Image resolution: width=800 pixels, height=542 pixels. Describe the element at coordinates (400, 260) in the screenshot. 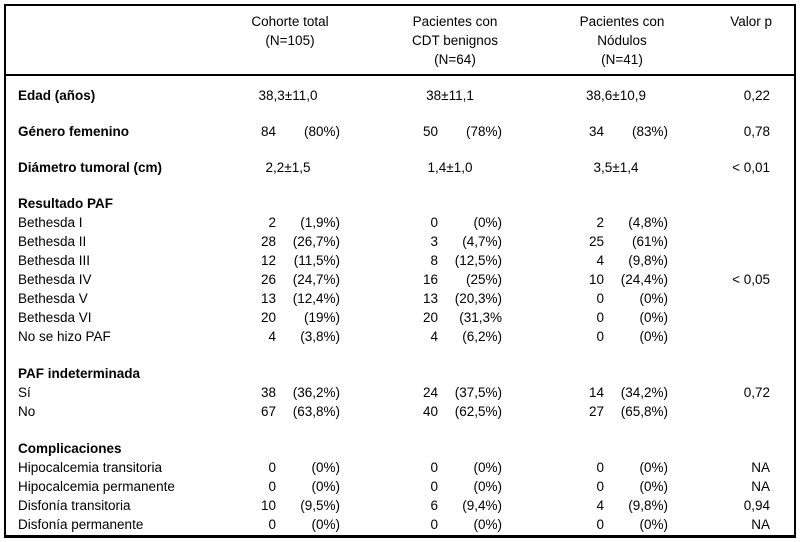

I see `table-row: Bethesda III 12 (11,5%) 8 (12,5%) 4 (9,8%)` at that location.